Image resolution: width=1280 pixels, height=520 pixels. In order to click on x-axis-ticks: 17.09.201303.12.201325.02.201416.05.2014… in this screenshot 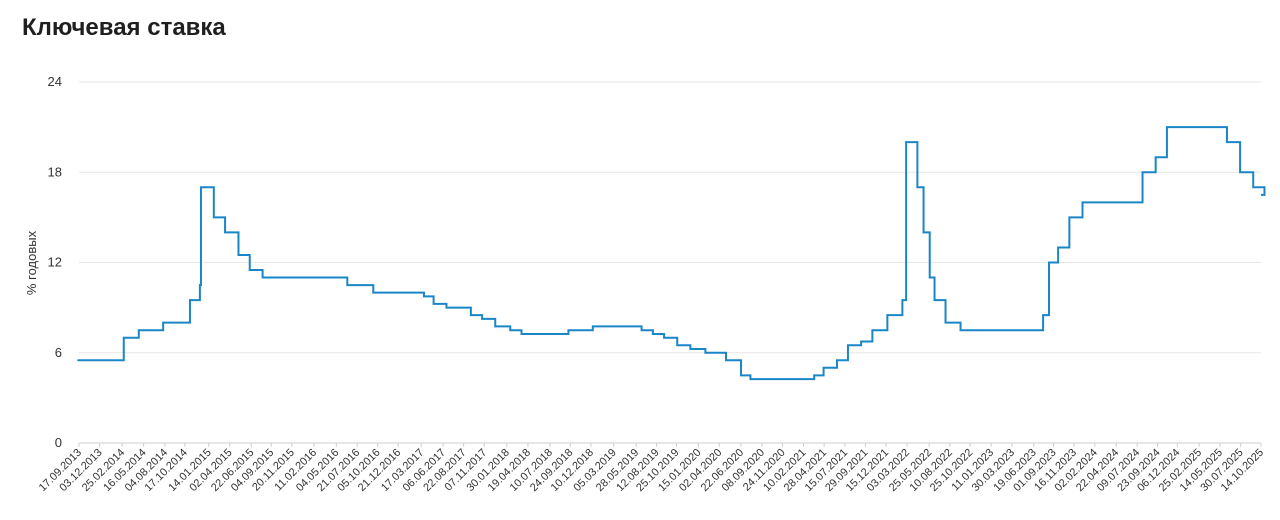, I will do `click(651, 468)`.